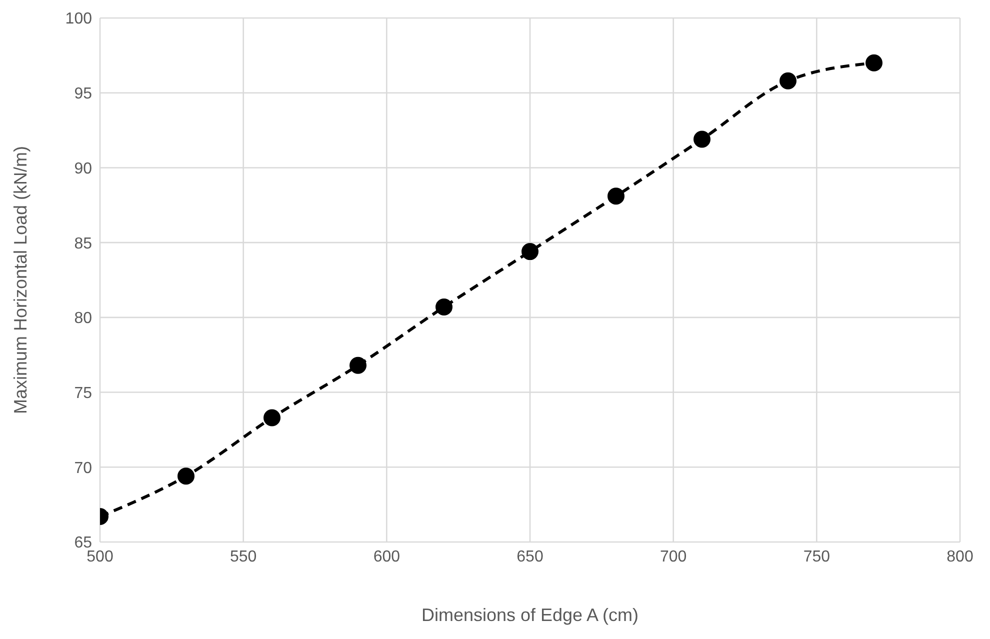 Image resolution: width=990 pixels, height=639 pixels. What do you see at coordinates (83, 319) in the screenshot?
I see `y-tick-label: 80` at bounding box center [83, 319].